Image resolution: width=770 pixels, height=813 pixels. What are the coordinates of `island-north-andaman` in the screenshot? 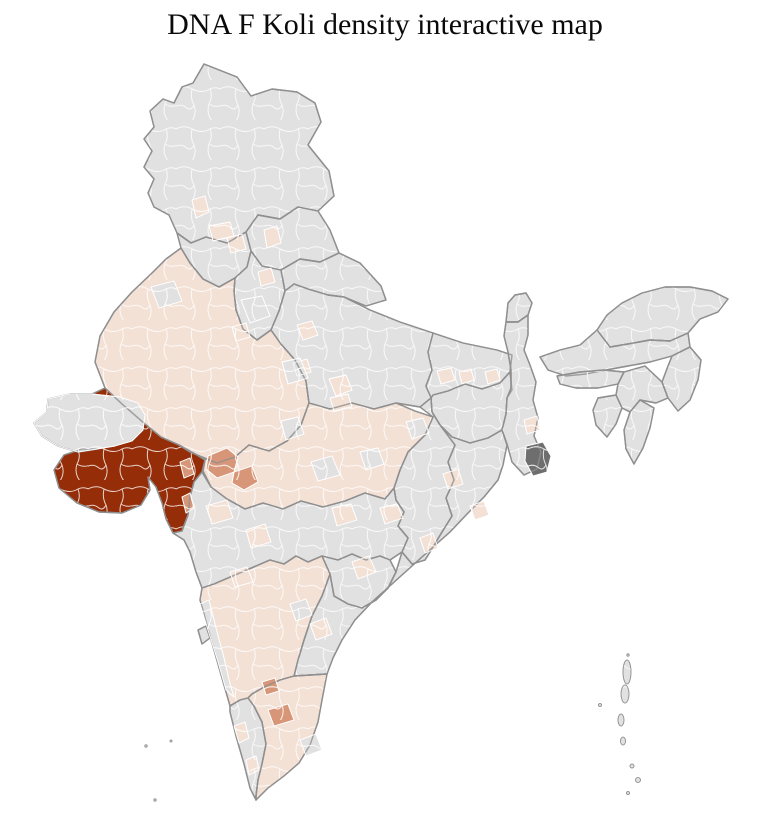 It's located at (627, 672).